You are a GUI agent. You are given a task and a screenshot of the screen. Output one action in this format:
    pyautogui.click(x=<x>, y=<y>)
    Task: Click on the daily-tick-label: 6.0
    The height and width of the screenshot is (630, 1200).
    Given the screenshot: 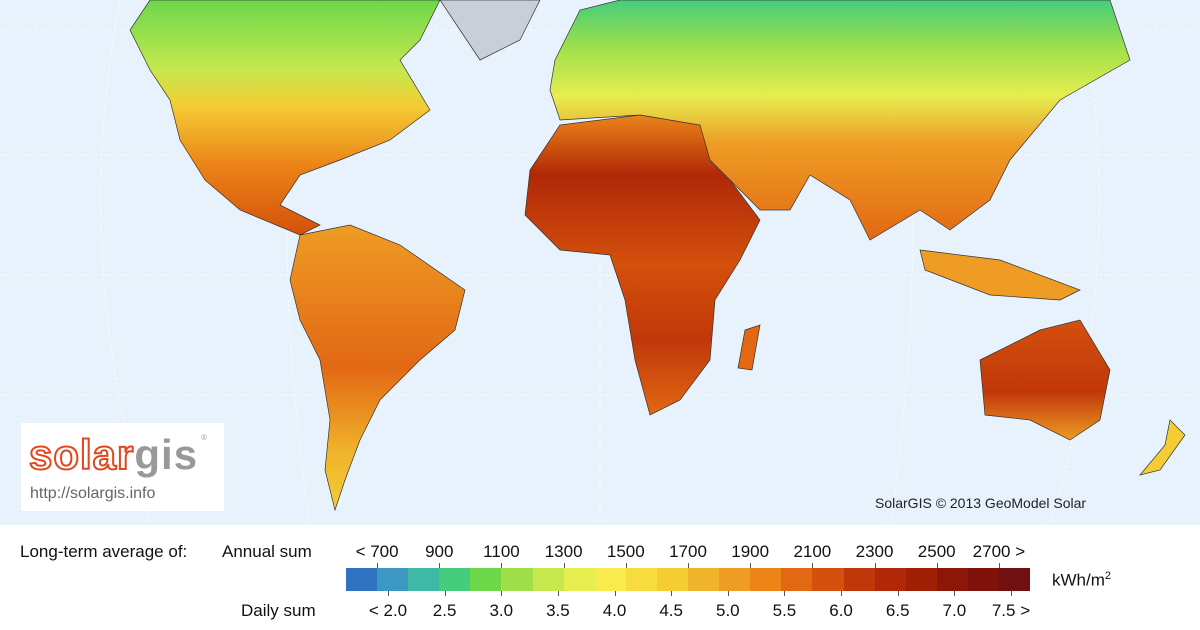 What is the action you would take?
    pyautogui.click(x=841, y=610)
    